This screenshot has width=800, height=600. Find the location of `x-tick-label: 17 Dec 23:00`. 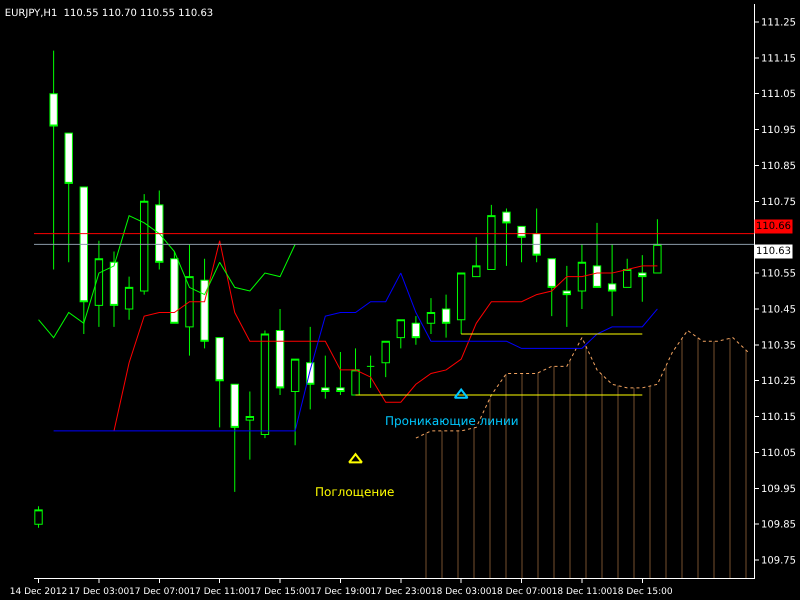

x-tick-label: 17 Dec 23:00 is located at coordinates (401, 591).